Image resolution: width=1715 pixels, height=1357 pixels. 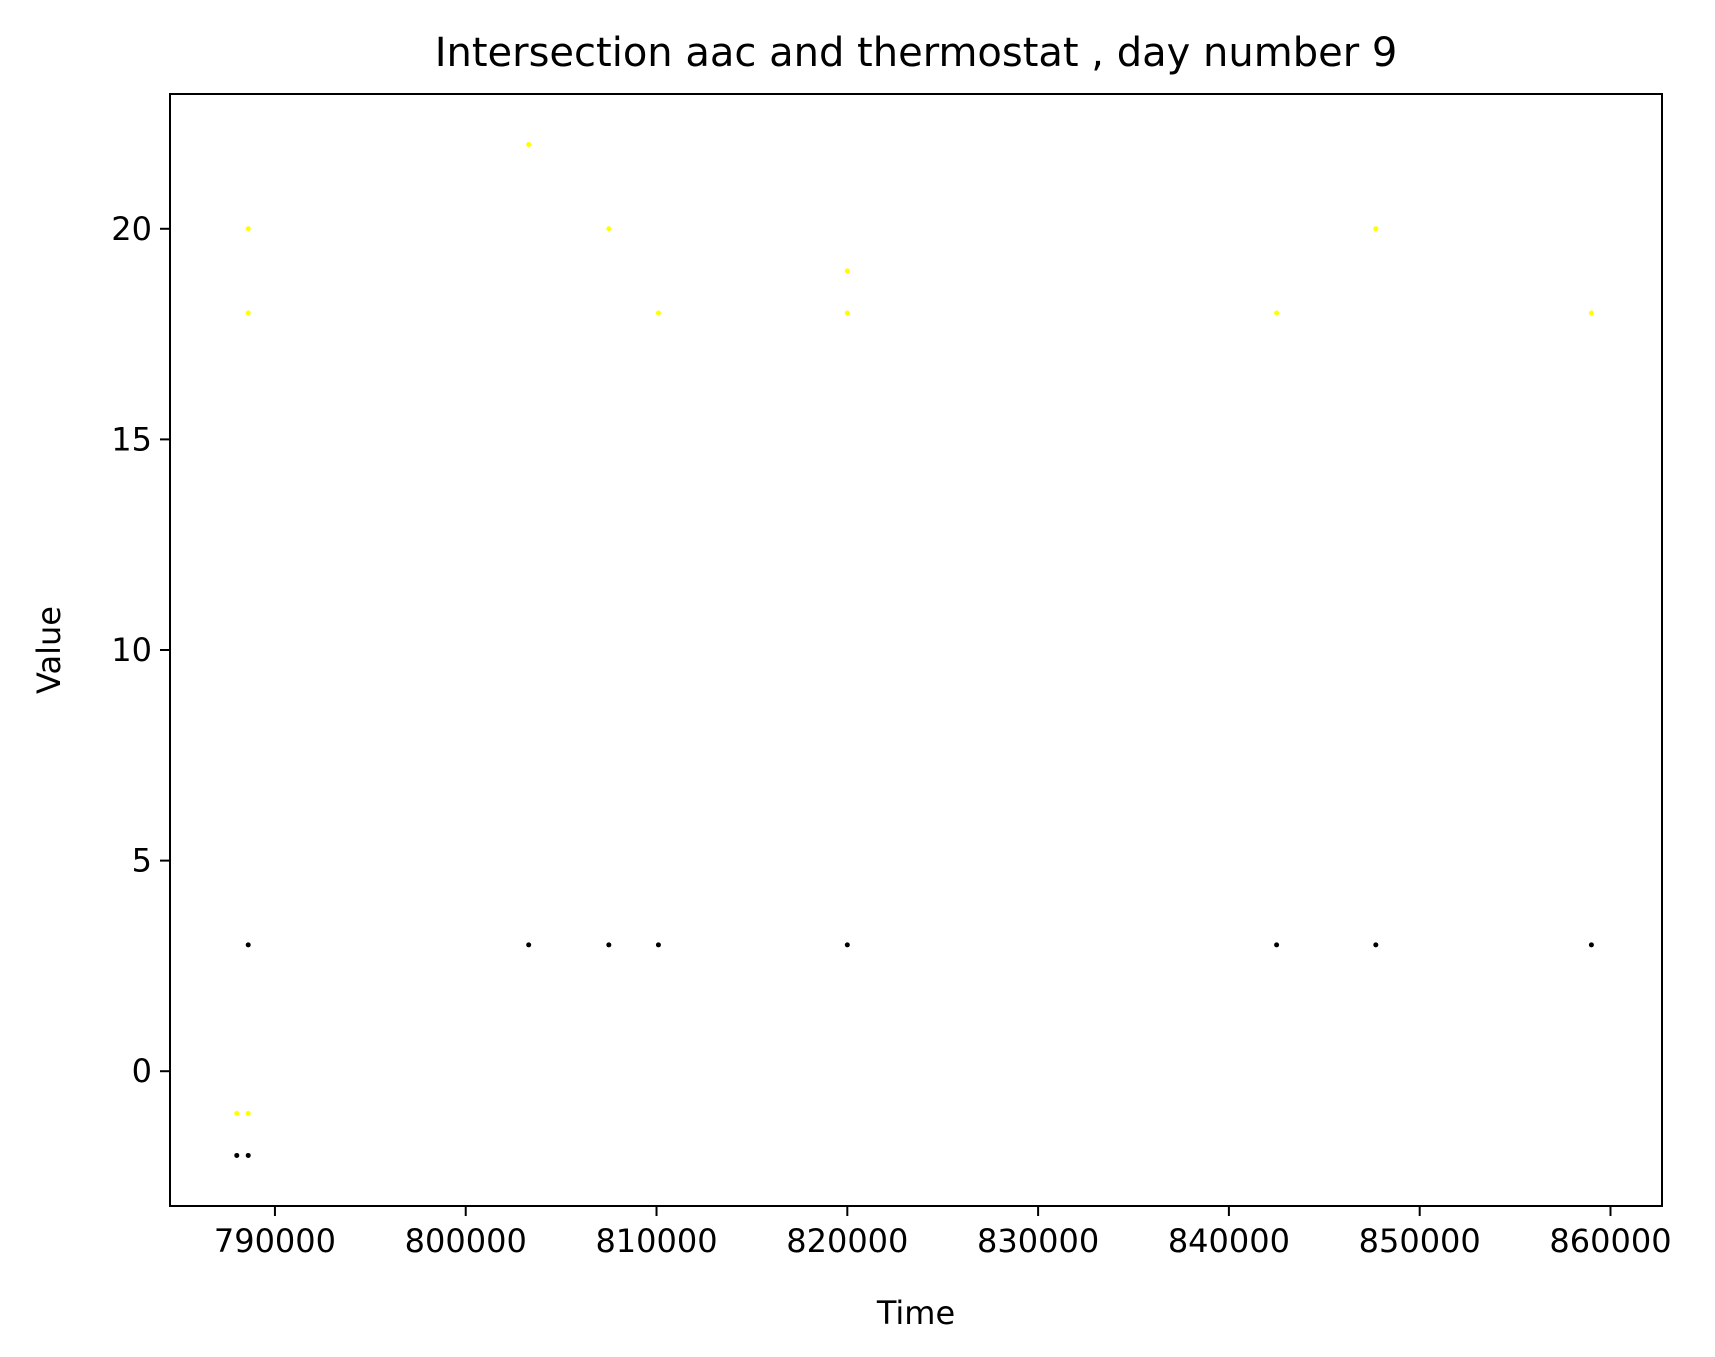 I want to click on x-tick-label: 810000, so click(x=656, y=1241).